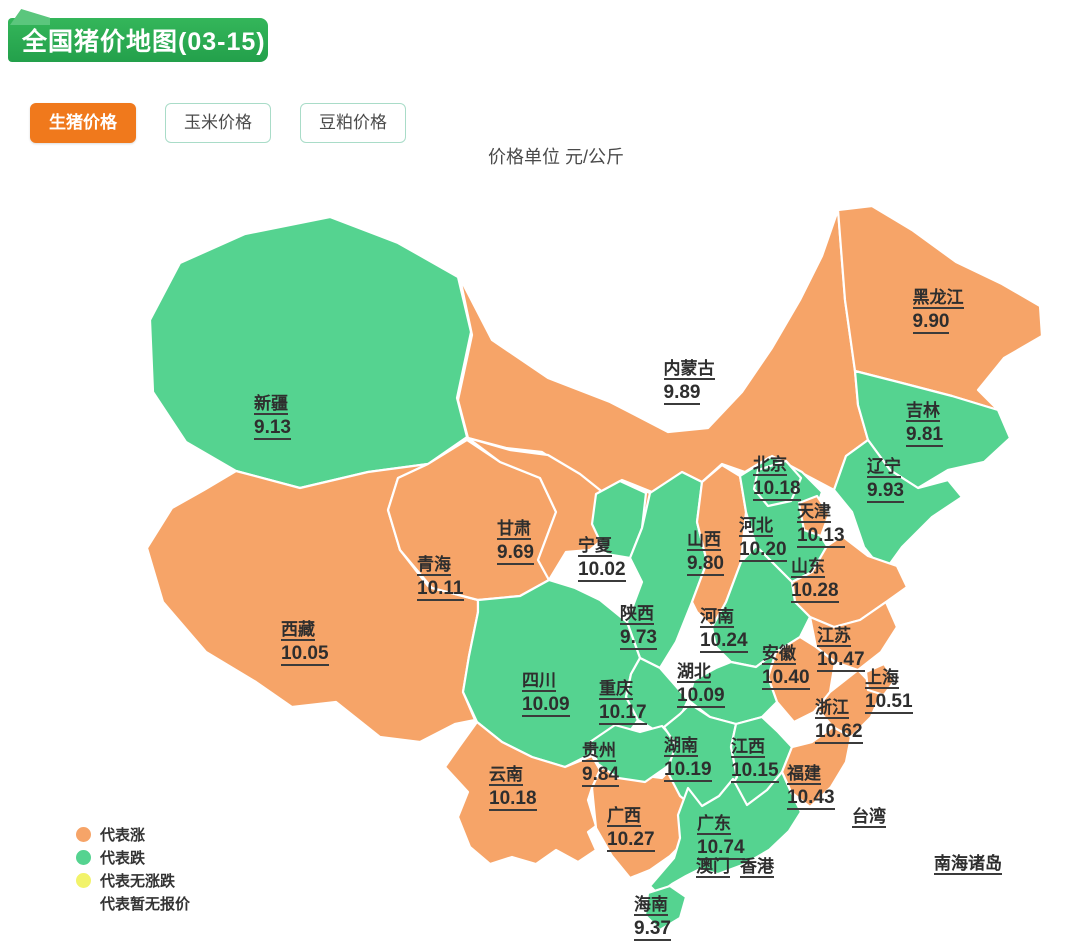 The image size is (1080, 949). I want to click on legend-up-dot-icon, so click(83, 834).